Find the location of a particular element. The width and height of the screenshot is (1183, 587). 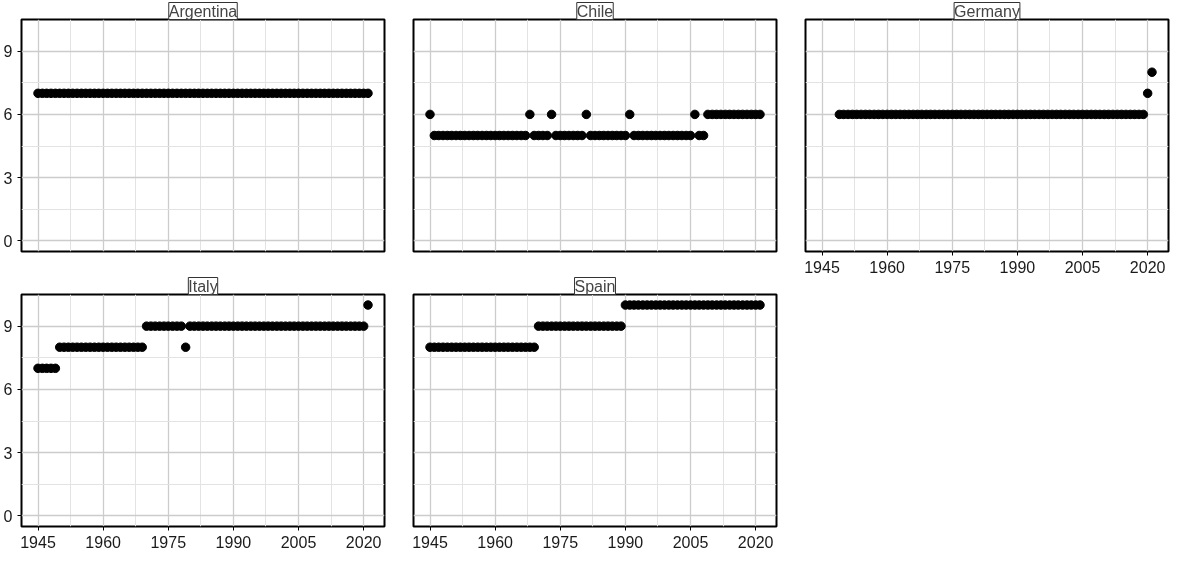

chart-title: Chile is located at coordinates (595, 11).